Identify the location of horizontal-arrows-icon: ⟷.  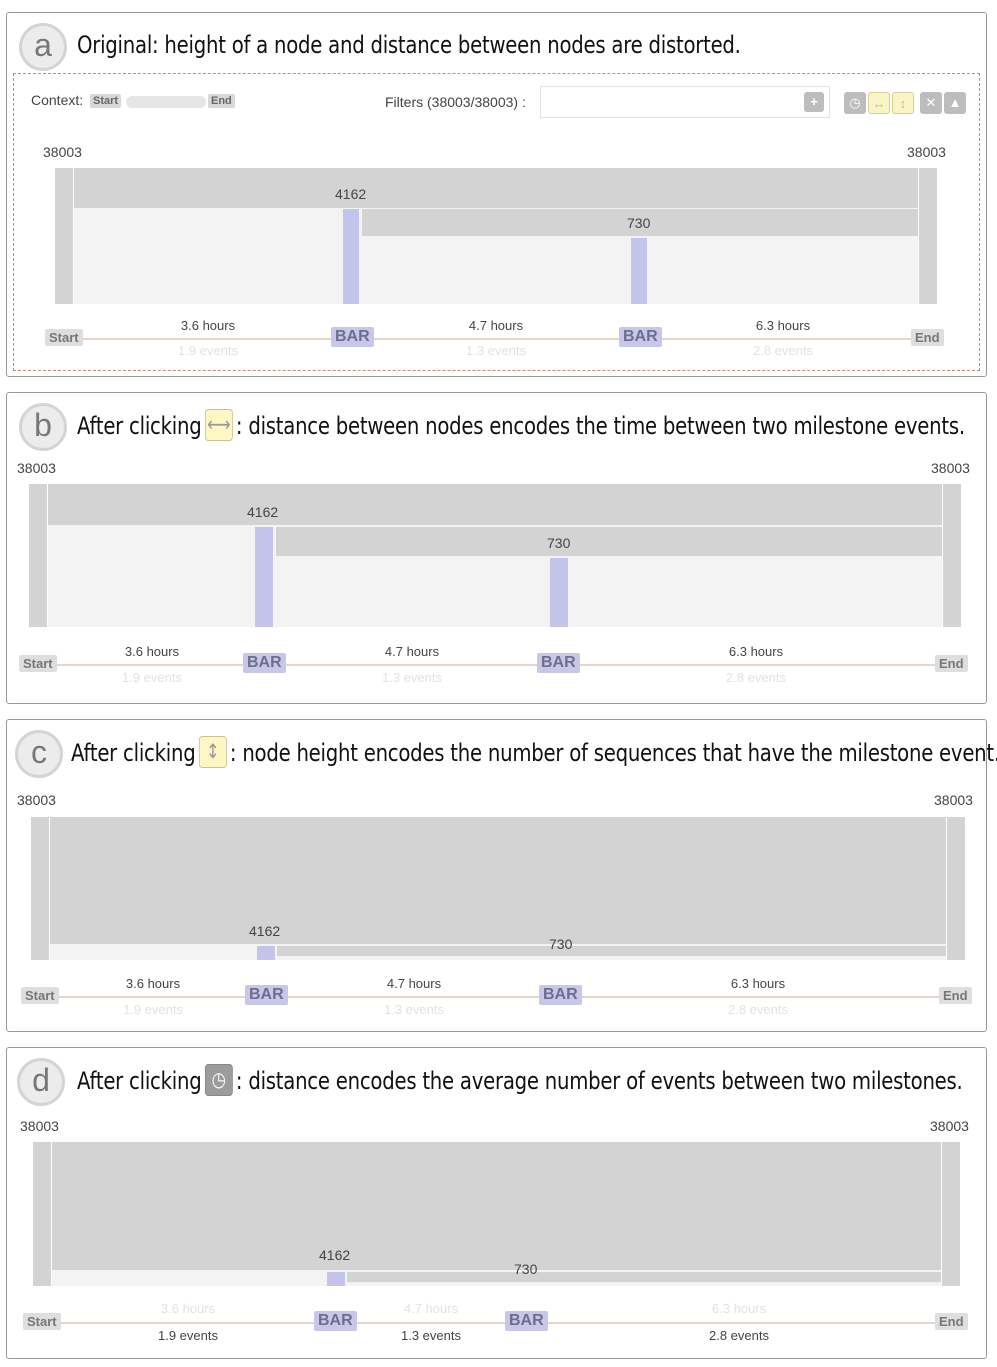
(218, 425).